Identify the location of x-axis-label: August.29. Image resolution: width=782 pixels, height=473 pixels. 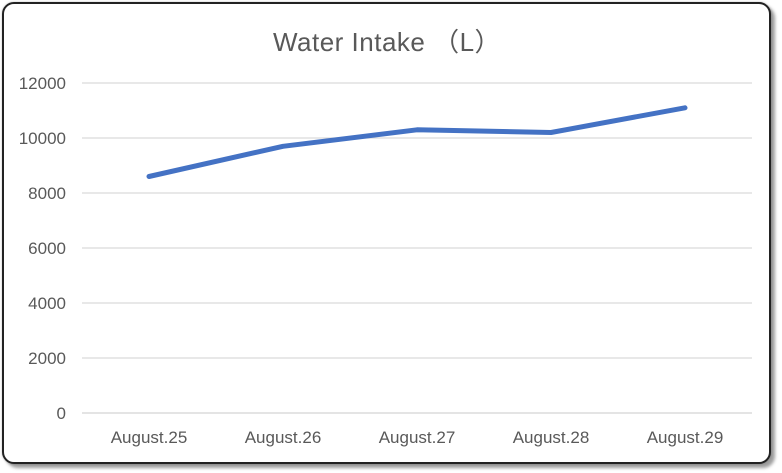
(685, 437).